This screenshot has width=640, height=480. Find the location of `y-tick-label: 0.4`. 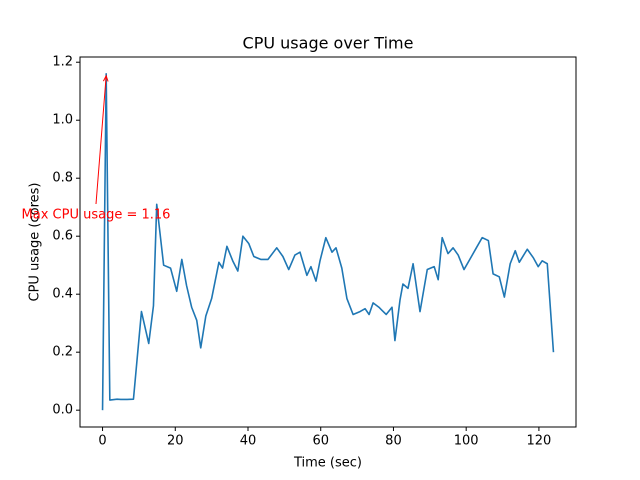

y-tick-label: 0.4 is located at coordinates (62, 294).